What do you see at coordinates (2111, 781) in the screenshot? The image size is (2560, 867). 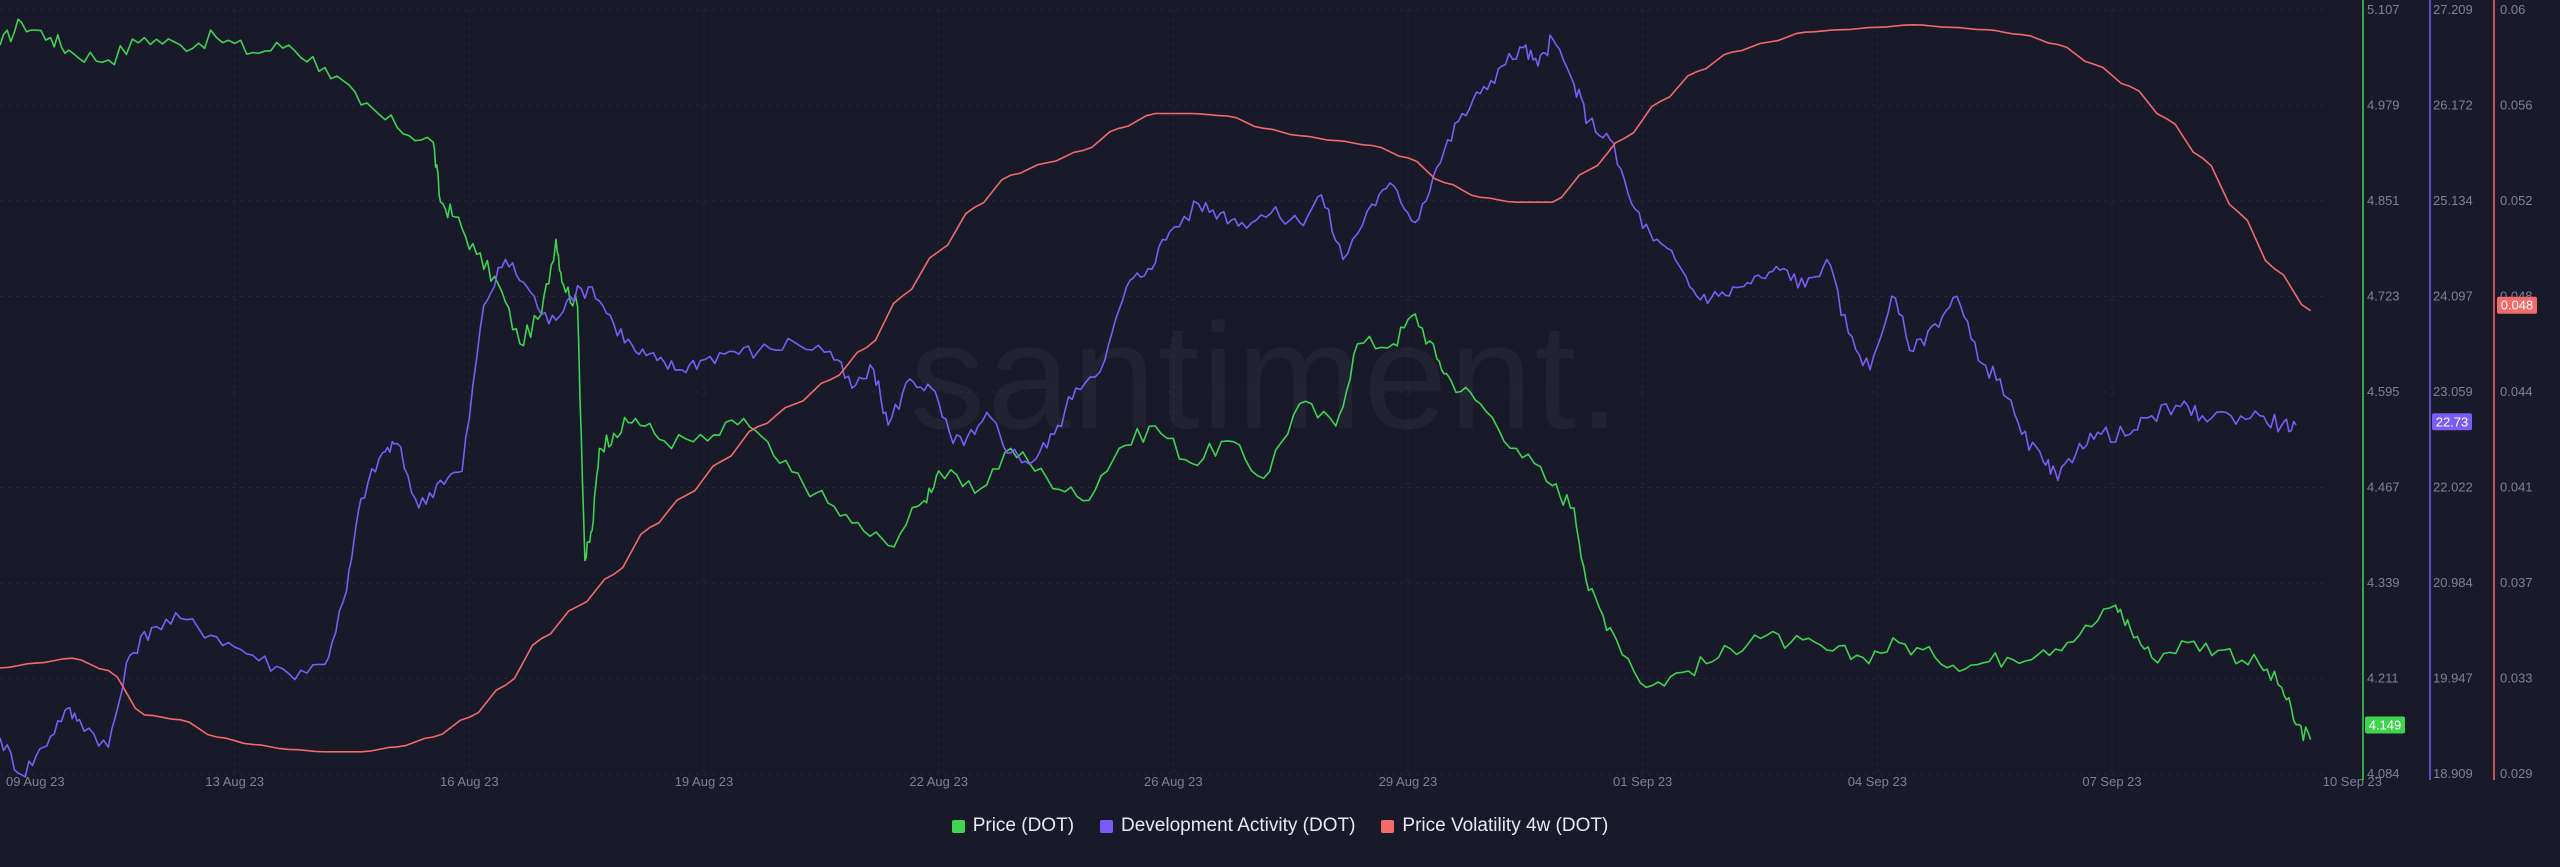 I see `x-tick-label: 07 Sep 23` at bounding box center [2111, 781].